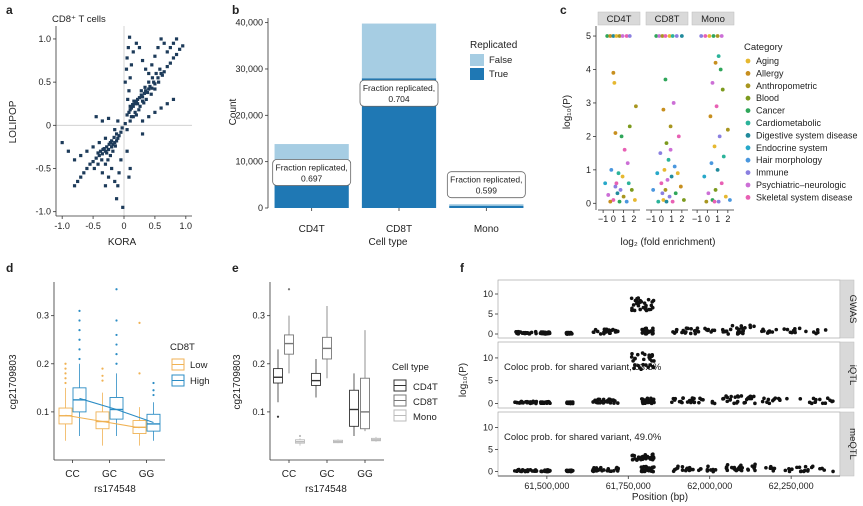 Image resolution: width=863 pixels, height=506 pixels. Describe the element at coordinates (312, 179) in the screenshot. I see `chart-b-annotation-line2: 0.697` at that location.